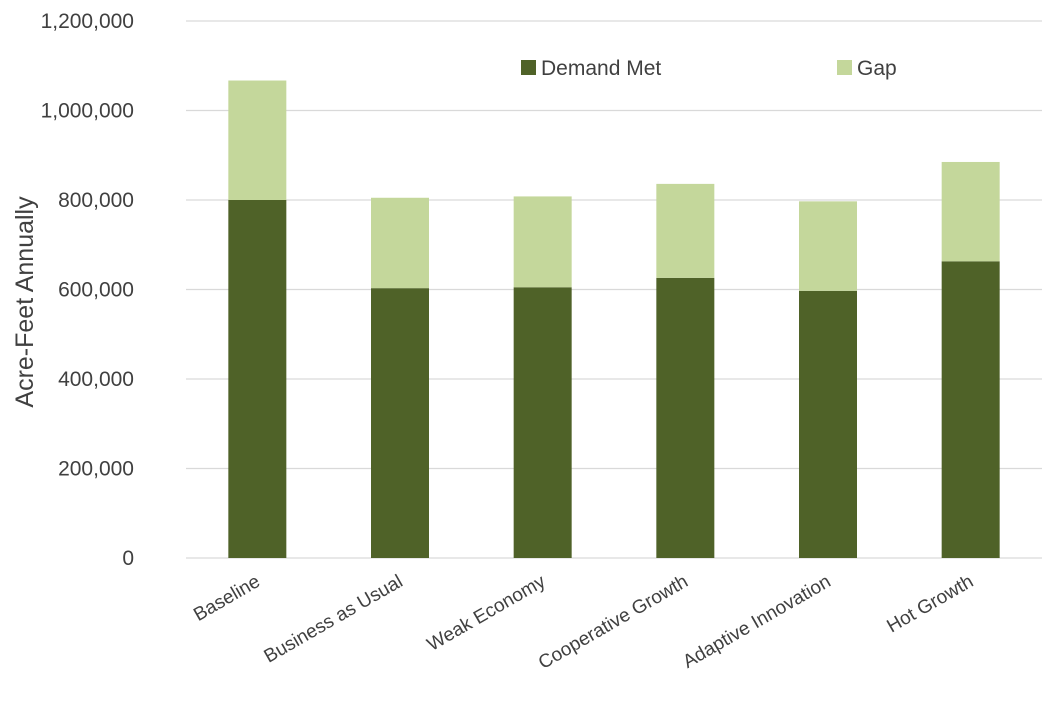 This screenshot has height=711, width=1050. What do you see at coordinates (601, 68) in the screenshot?
I see `legend-label: Demand Met` at bounding box center [601, 68].